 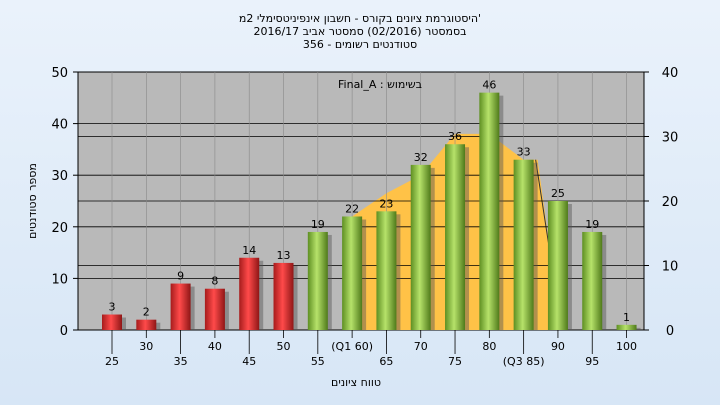 What do you see at coordinates (59, 73) in the screenshot?
I see `y-tick-label: 50` at bounding box center [59, 73].